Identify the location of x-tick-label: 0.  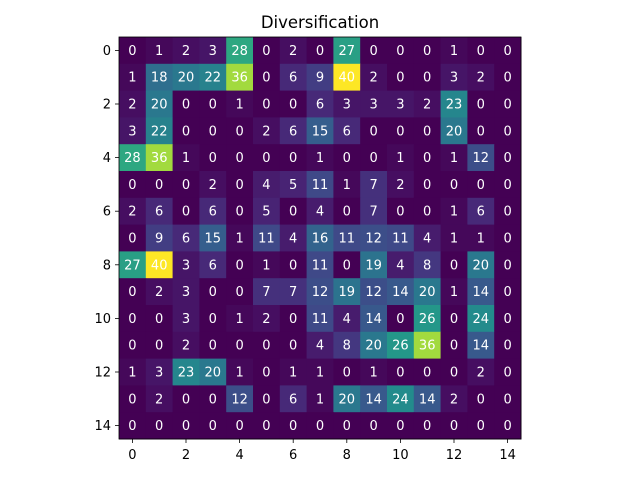
(132, 455).